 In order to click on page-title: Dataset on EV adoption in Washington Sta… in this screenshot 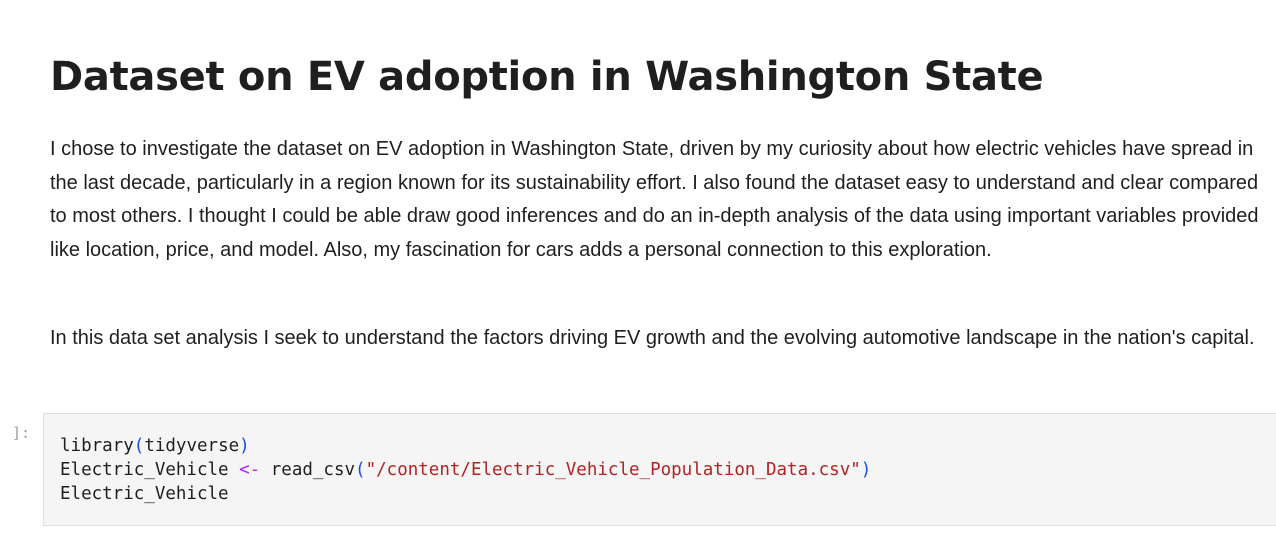, I will do `click(547, 77)`.